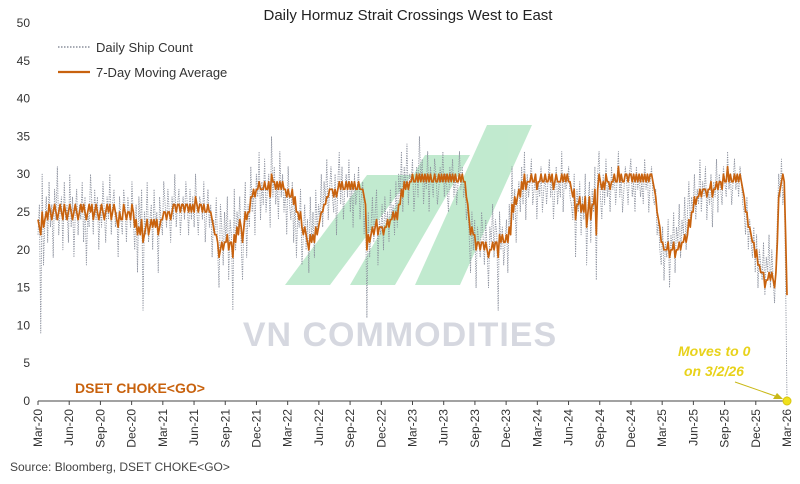 This screenshot has height=484, width=800. I want to click on x-tick-label: Dec-24, so click(631, 428).